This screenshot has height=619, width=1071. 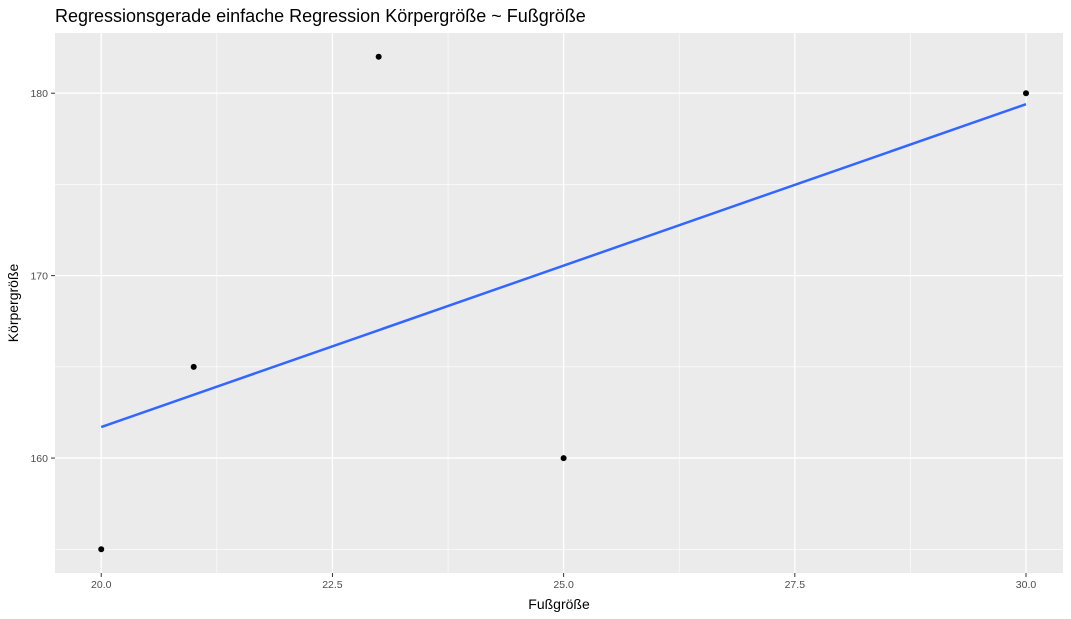 What do you see at coordinates (332, 585) in the screenshot?
I see `x-tick-label: 22.5` at bounding box center [332, 585].